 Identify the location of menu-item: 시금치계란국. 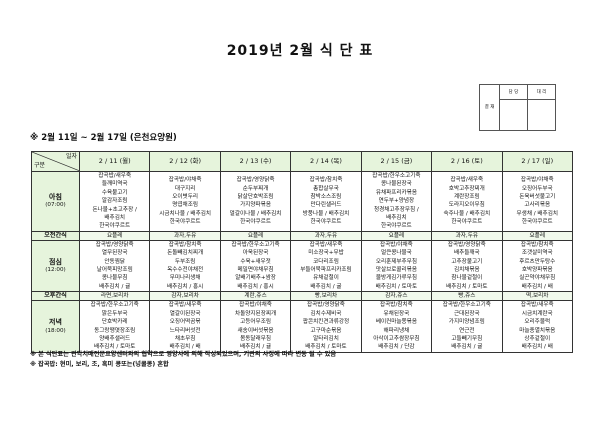
(537, 313).